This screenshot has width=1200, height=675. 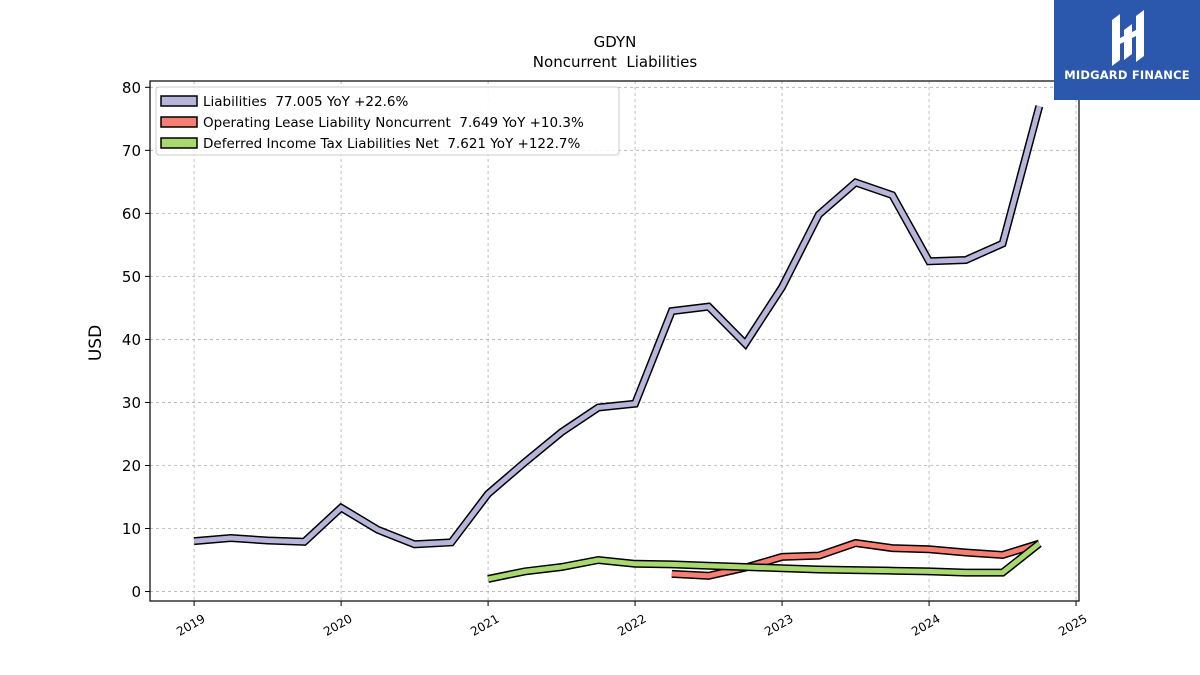 What do you see at coordinates (131, 88) in the screenshot?
I see `y-tick-label: 80` at bounding box center [131, 88].